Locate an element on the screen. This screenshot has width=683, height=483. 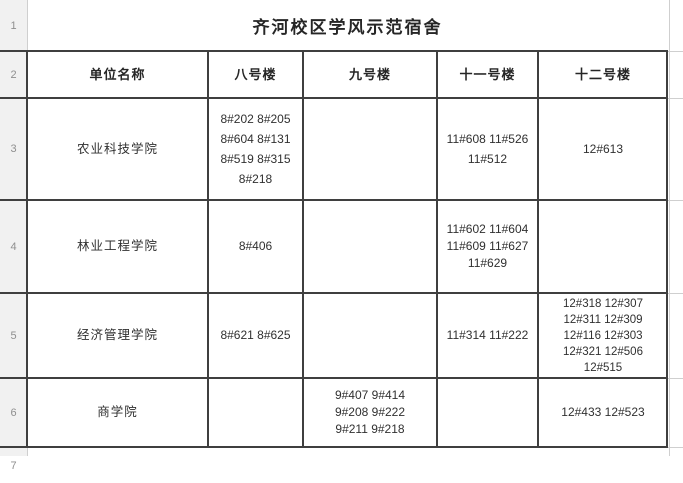
table-cell: 8#621 8#625 is located at coordinates (255, 335).